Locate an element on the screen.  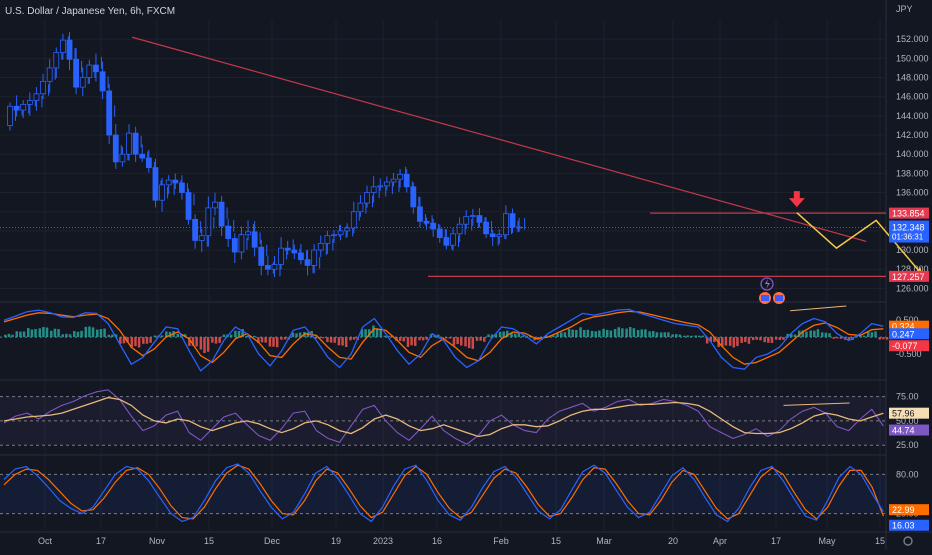
price-tick-label: 126.000 is located at coordinates (912, 288).